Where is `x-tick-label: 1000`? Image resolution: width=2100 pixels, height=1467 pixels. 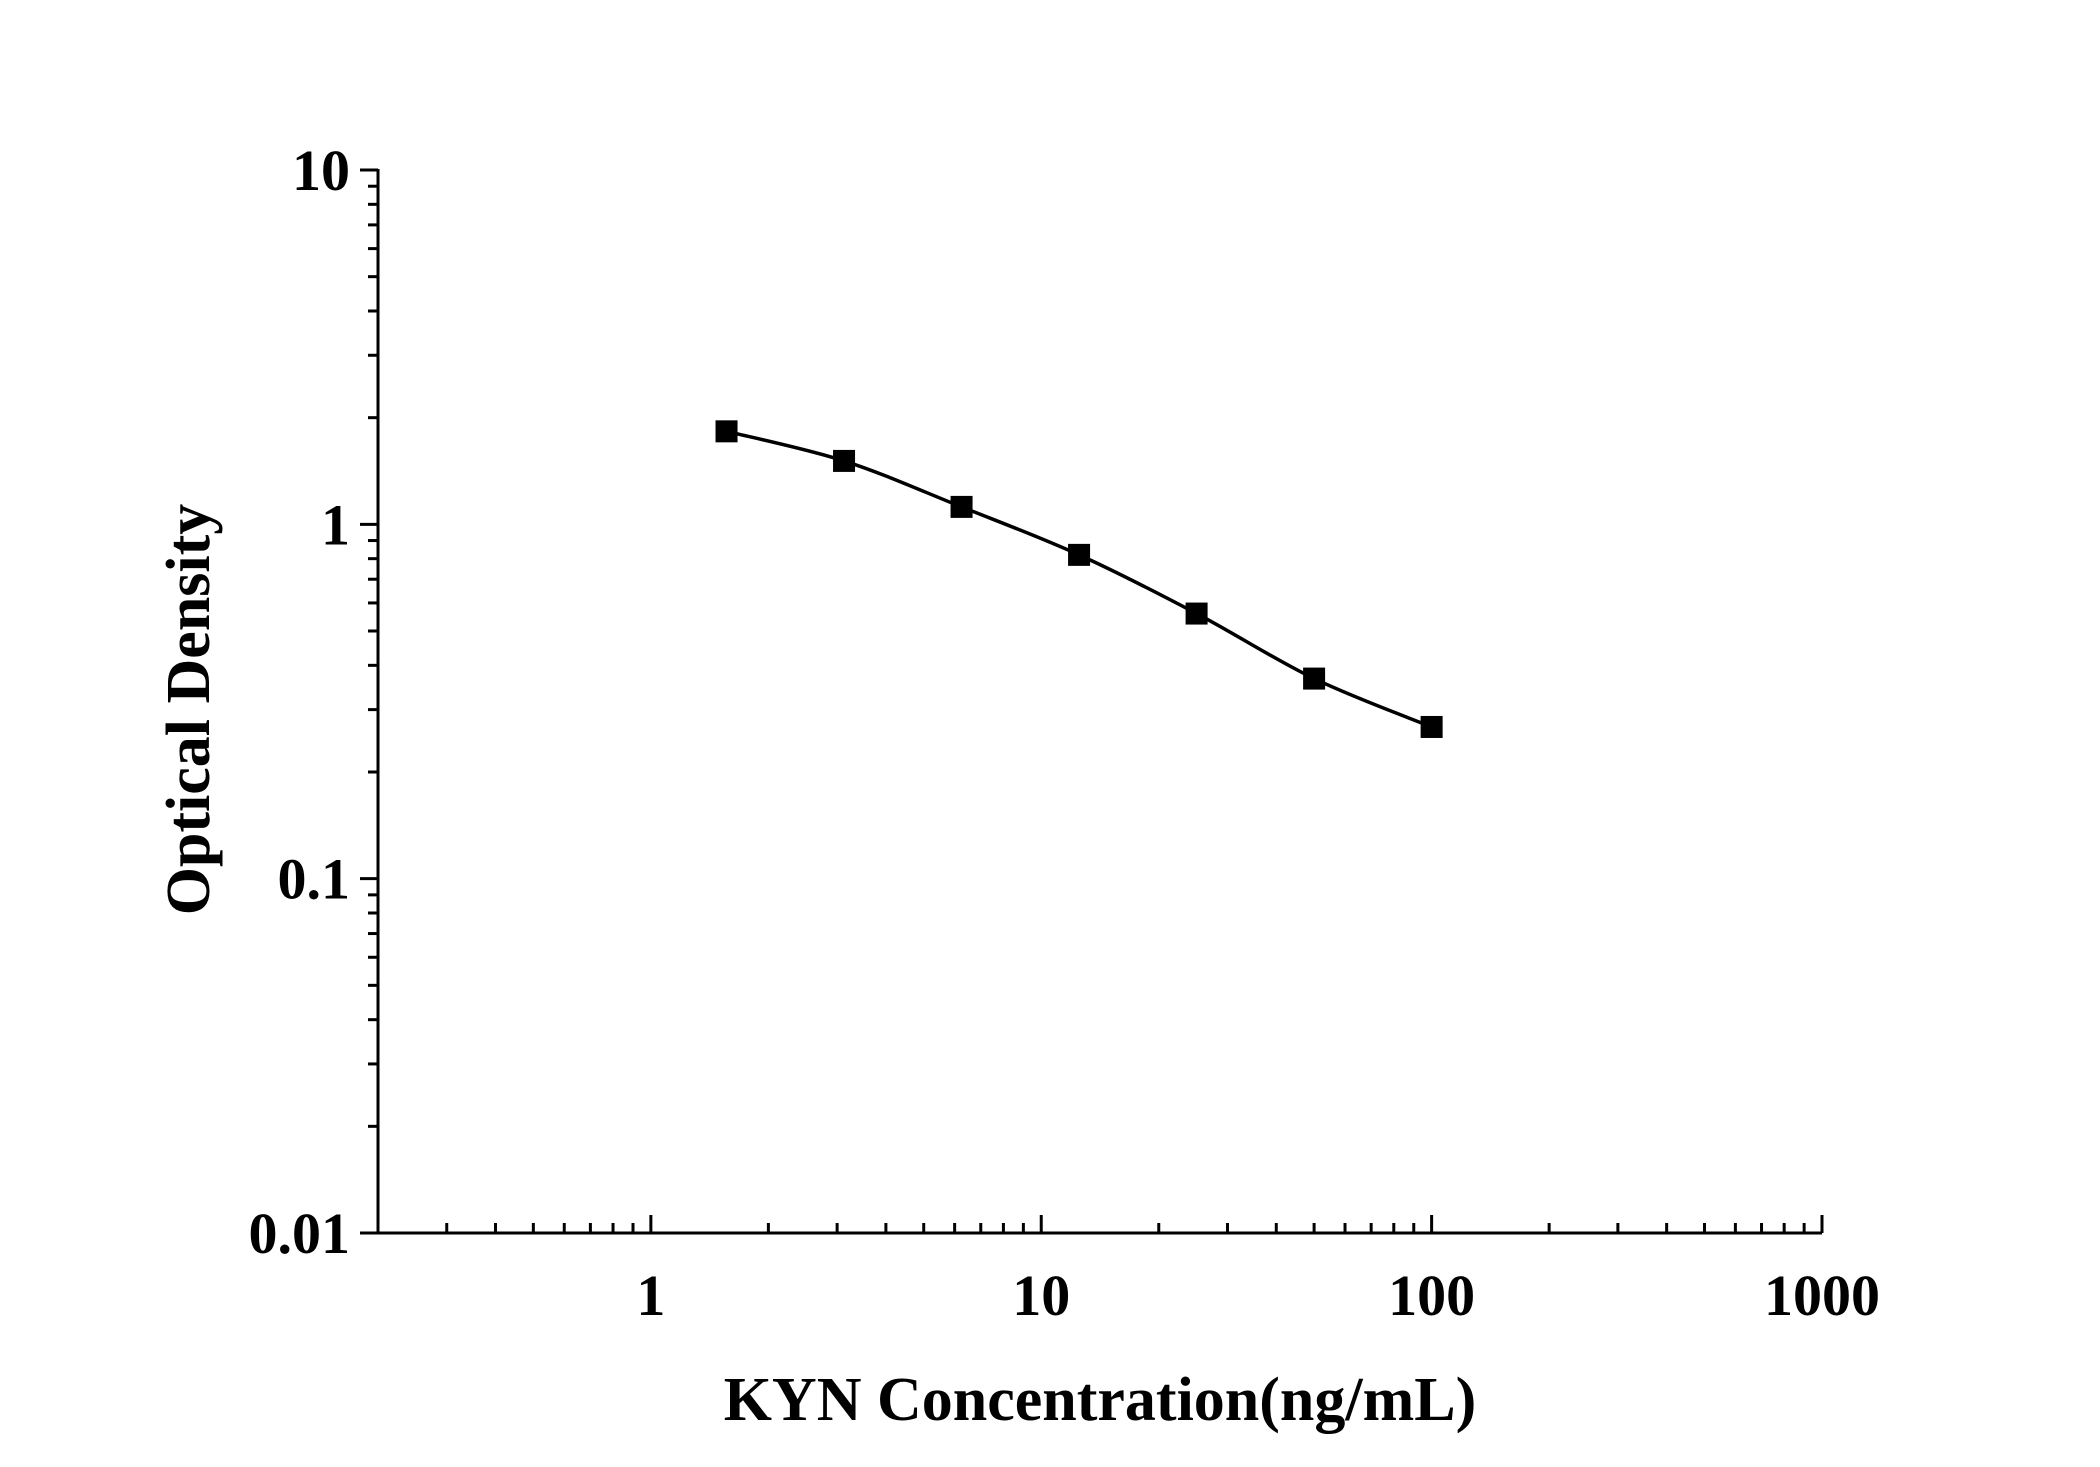 x-tick-label: 1000 is located at coordinates (1822, 1295).